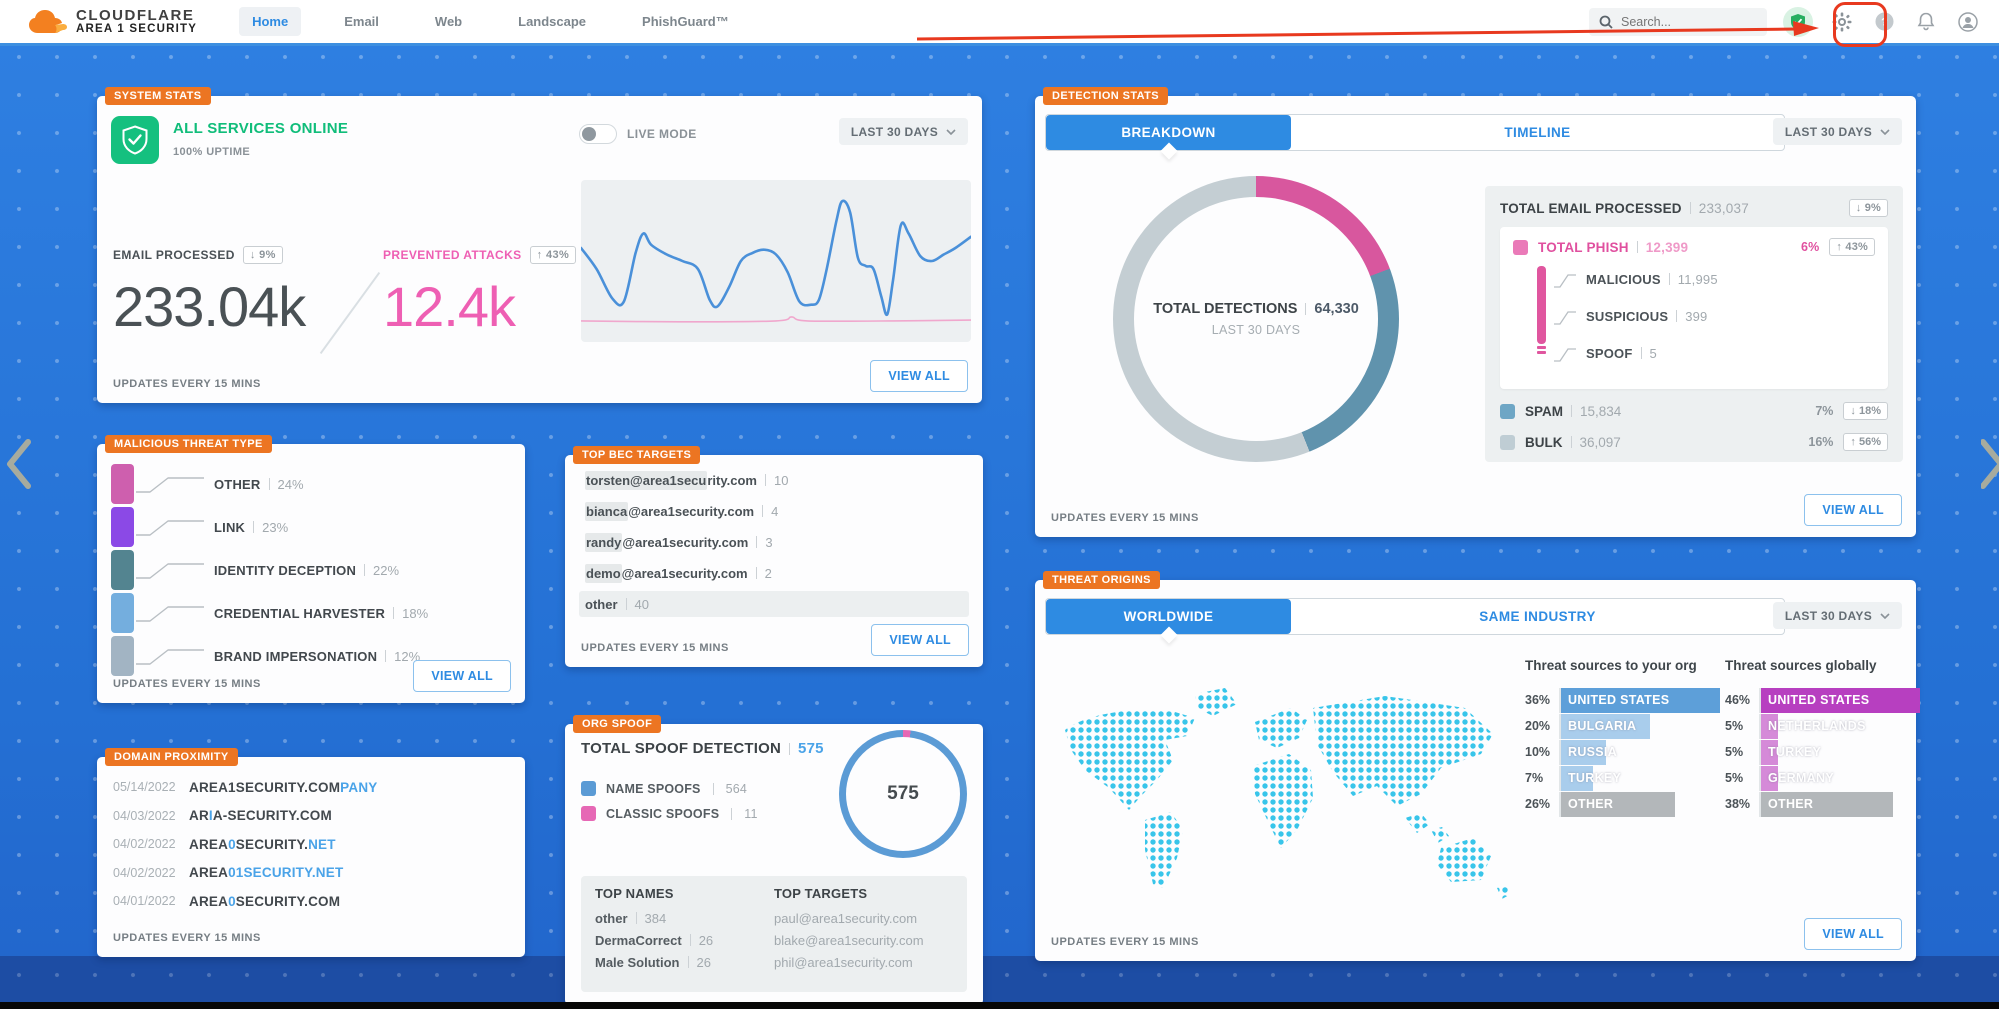 Image resolution: width=1999 pixels, height=1009 pixels. I want to click on category-delta: ↑ 56%, so click(1865, 442).